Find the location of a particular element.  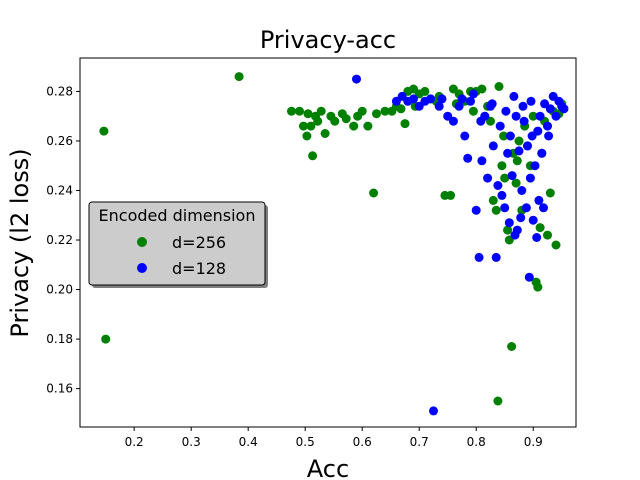

x-ticks: 0.2 0.3 0.4 0.5 0.6 0.7 0.8 0.9 is located at coordinates (334, 438).